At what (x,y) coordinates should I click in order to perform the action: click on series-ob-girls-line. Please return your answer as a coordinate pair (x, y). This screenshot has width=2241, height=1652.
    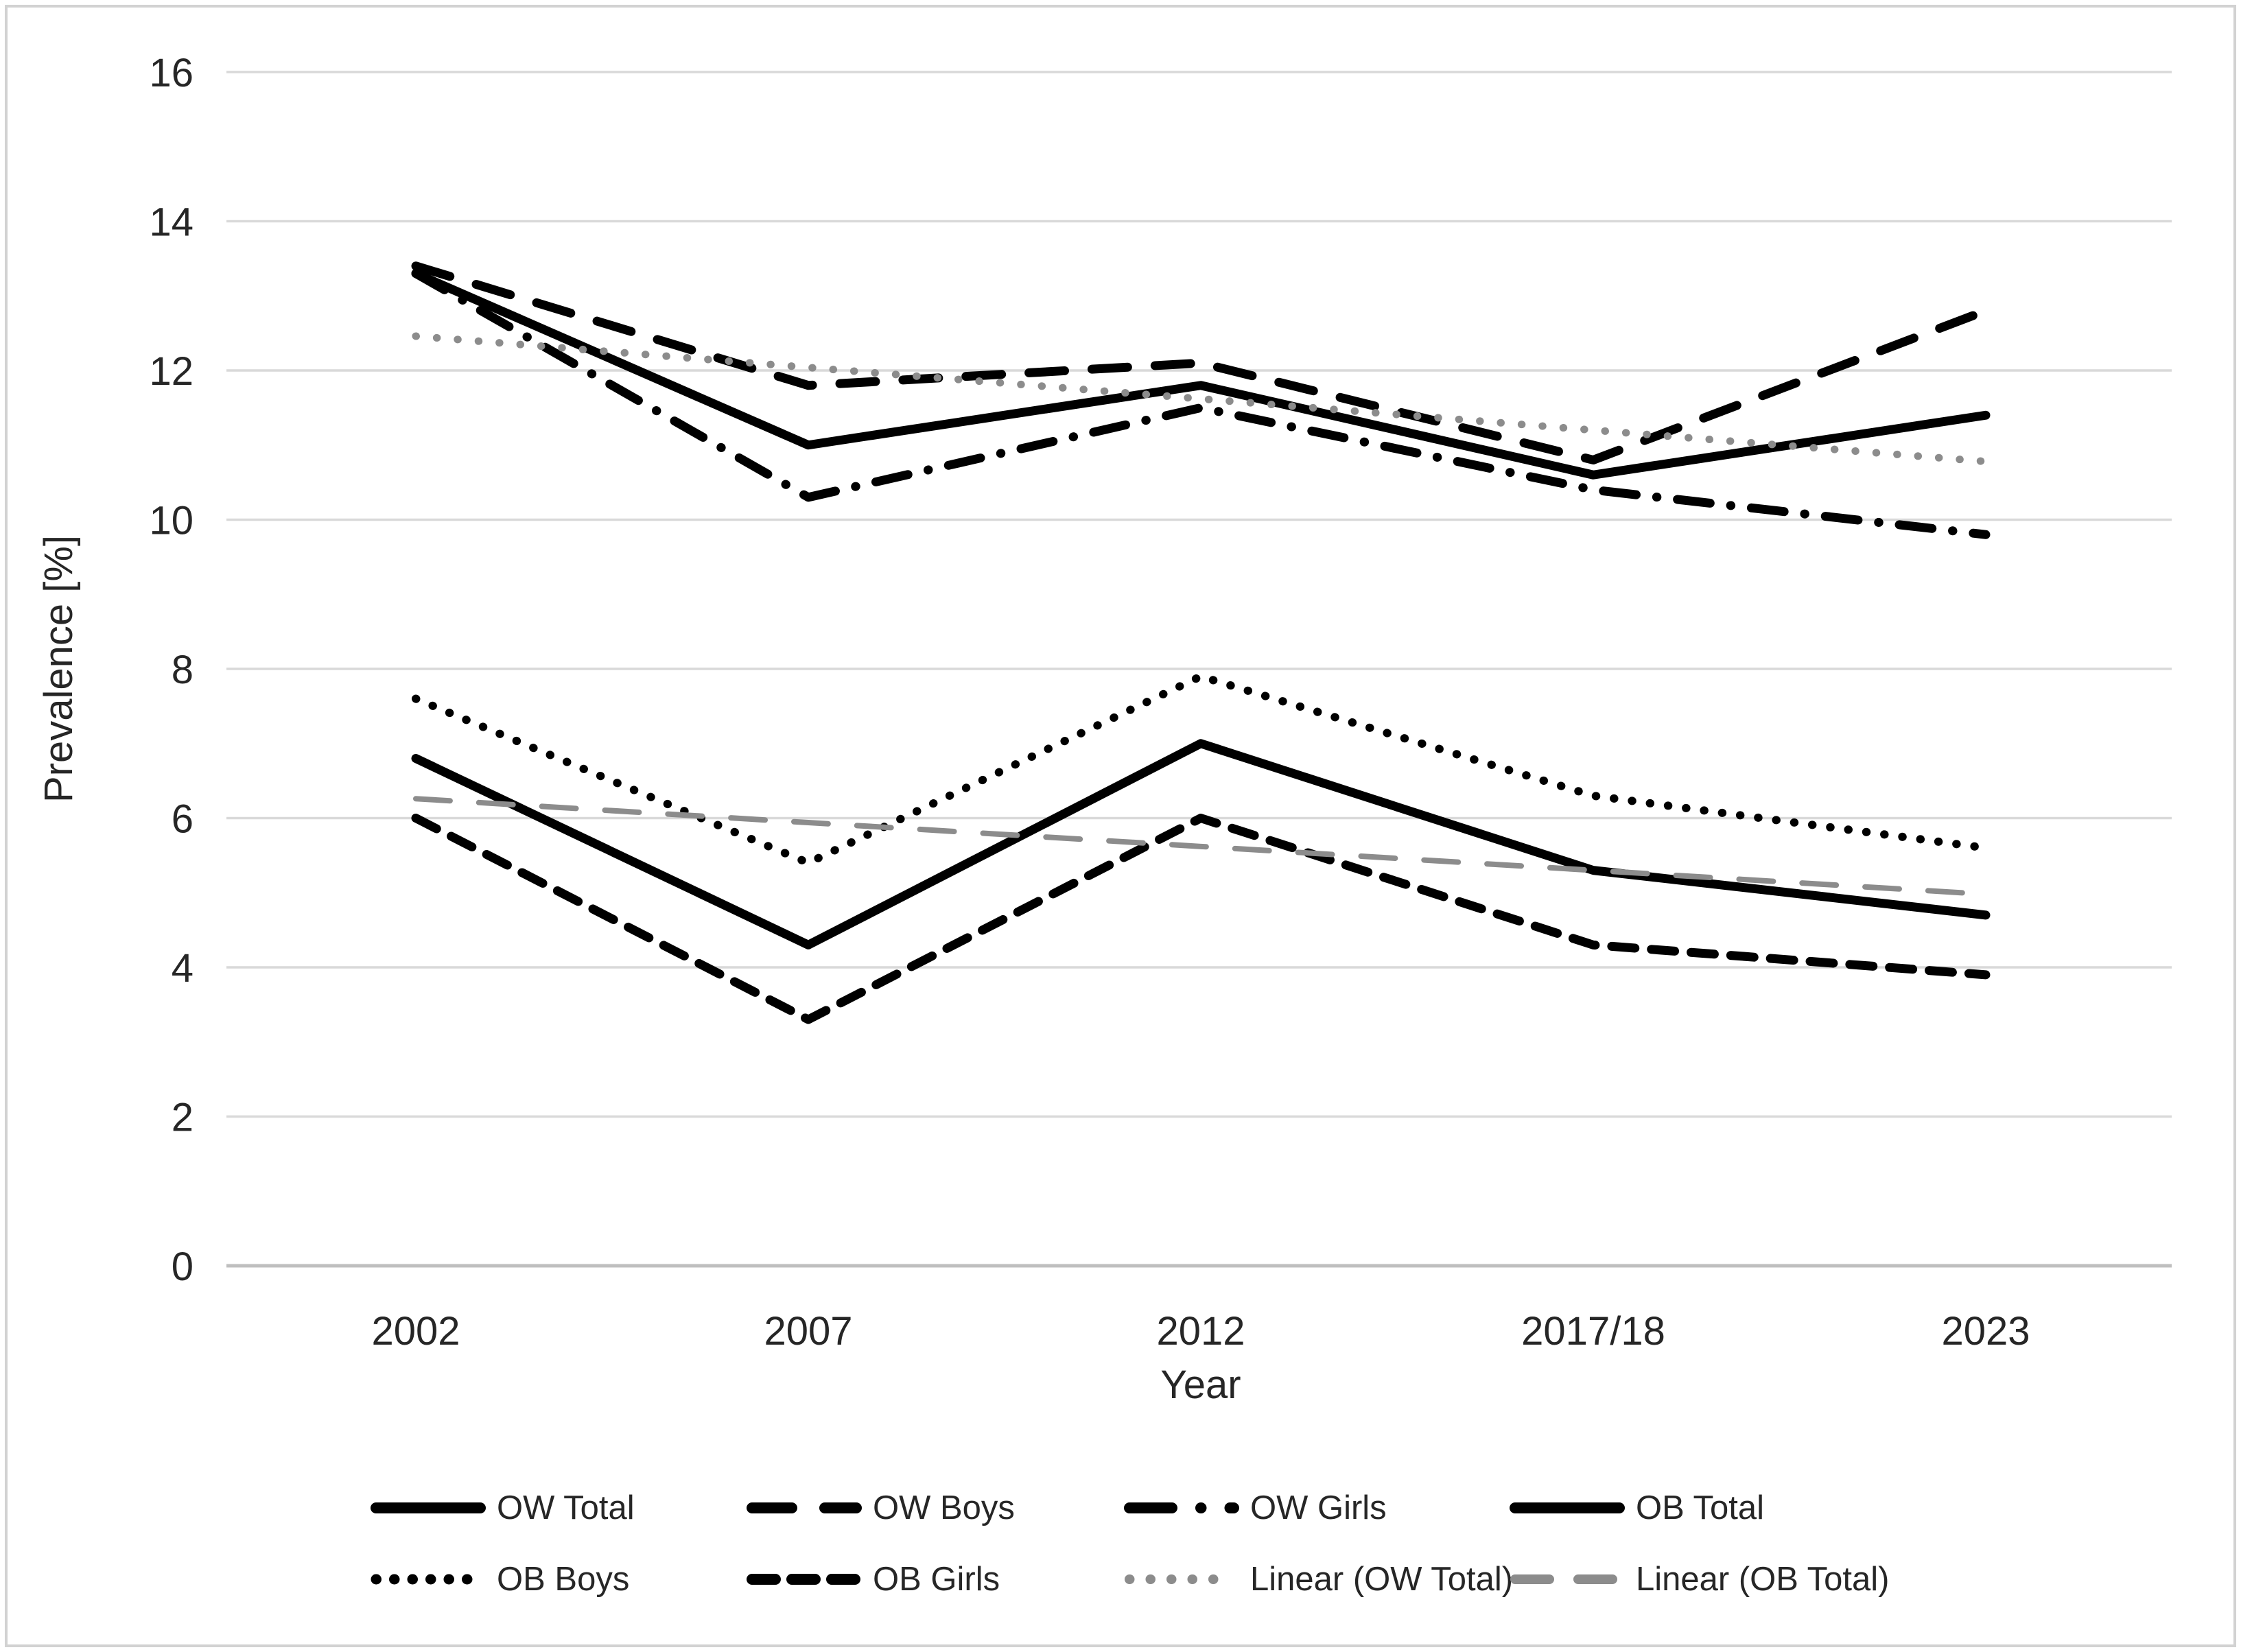
    Looking at the image, I should click on (1201, 919).